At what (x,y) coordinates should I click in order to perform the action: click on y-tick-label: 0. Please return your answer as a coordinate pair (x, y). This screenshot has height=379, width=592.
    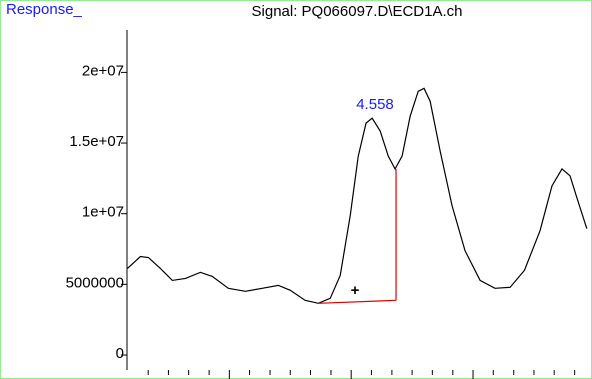
    Looking at the image, I should click on (120, 353).